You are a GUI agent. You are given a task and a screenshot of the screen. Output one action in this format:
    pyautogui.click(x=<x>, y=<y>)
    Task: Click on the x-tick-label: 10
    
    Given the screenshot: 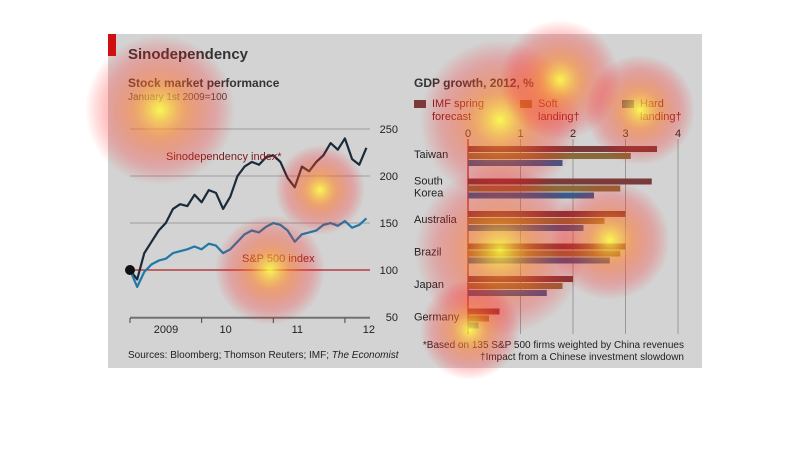 What is the action you would take?
    pyautogui.click(x=226, y=330)
    